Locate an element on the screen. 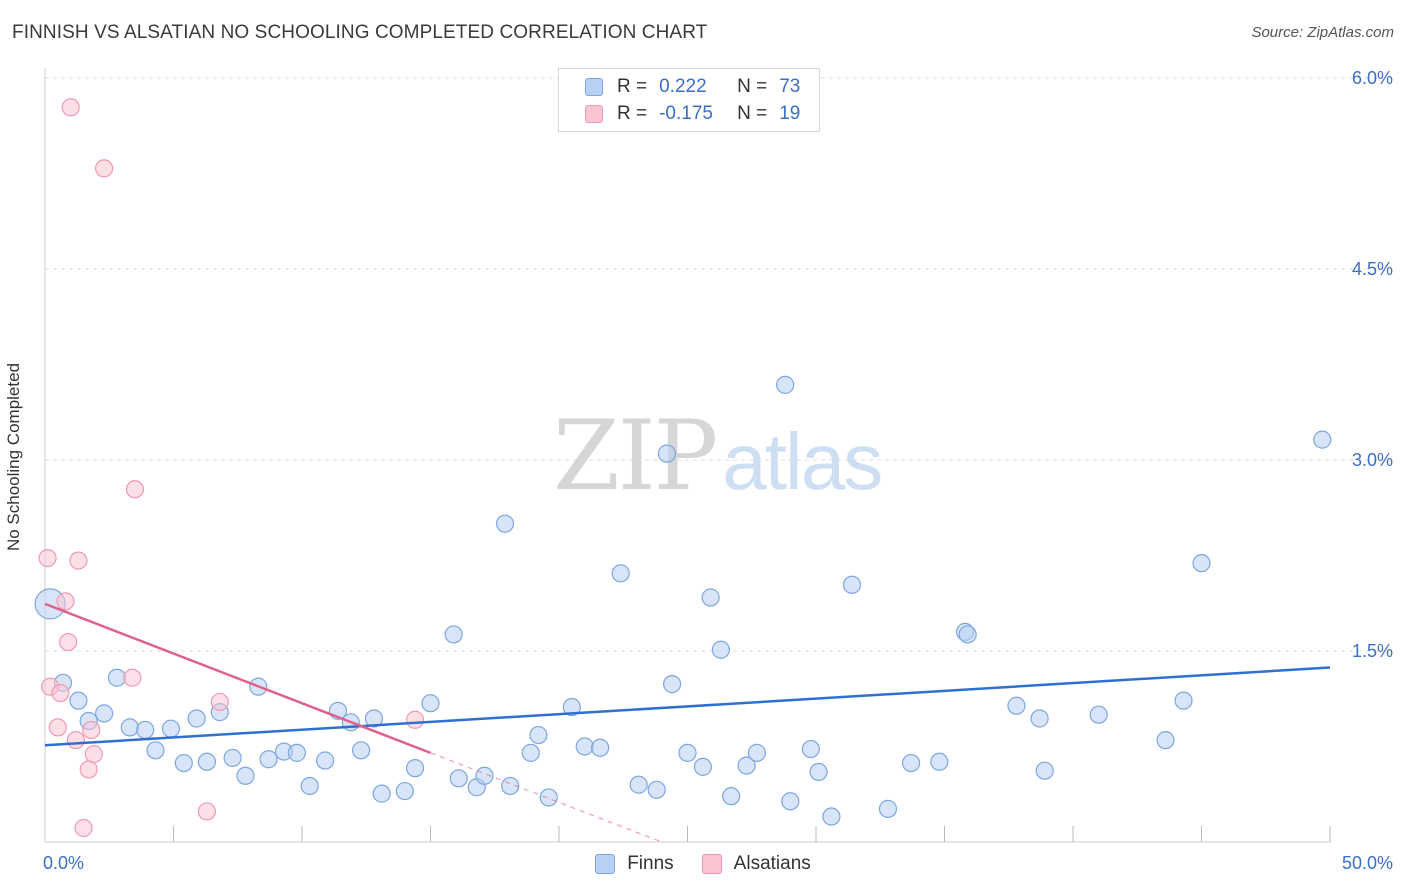 The width and height of the screenshot is (1406, 892). finns-n-value: 73 is located at coordinates (790, 86).